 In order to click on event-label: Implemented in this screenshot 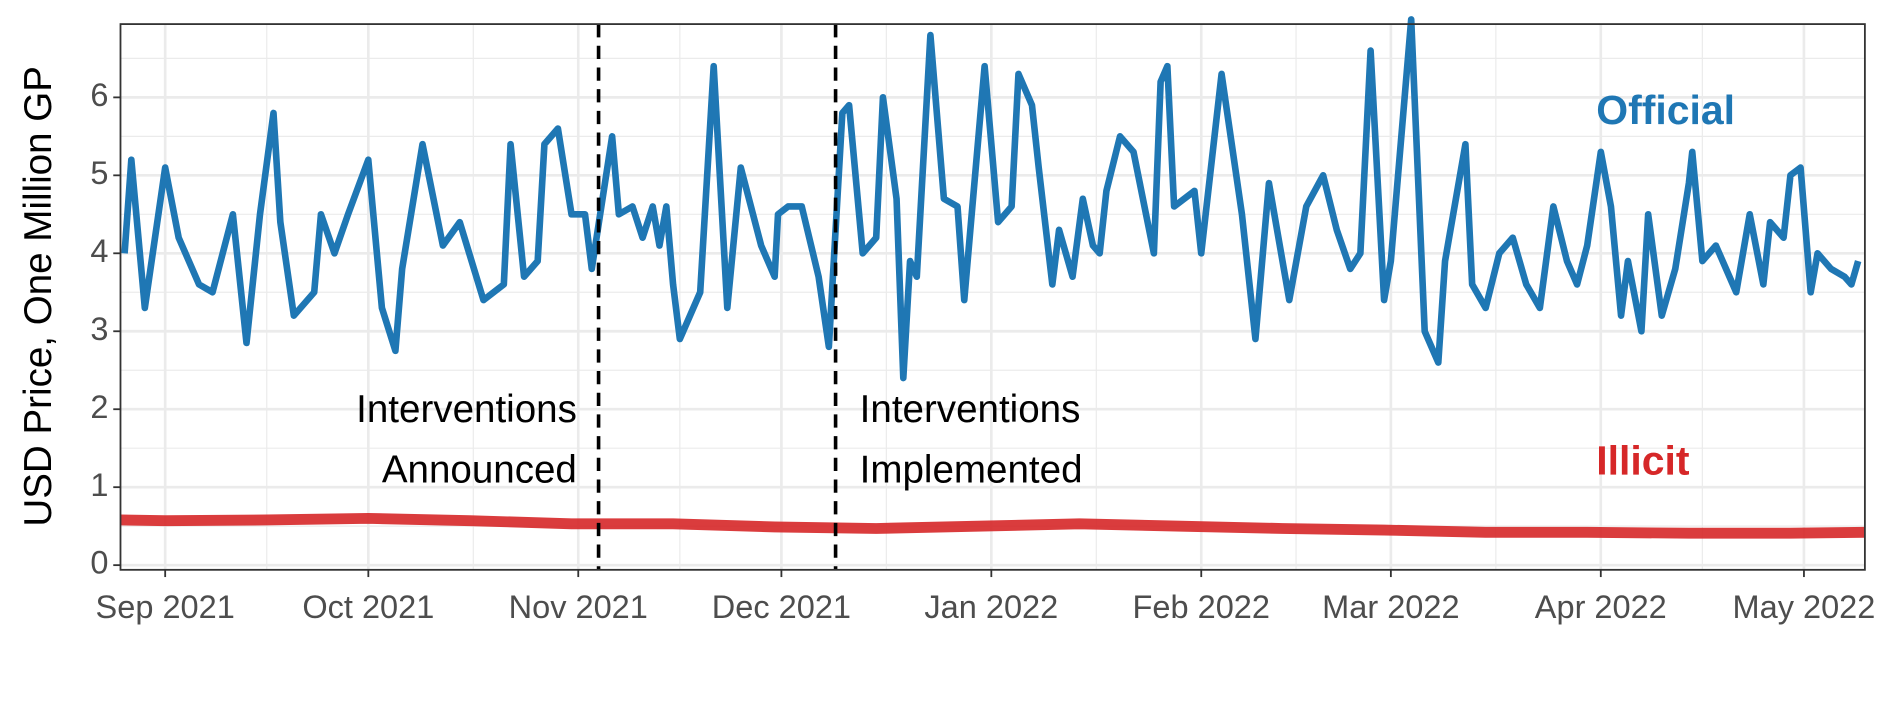, I will do `click(971, 469)`.